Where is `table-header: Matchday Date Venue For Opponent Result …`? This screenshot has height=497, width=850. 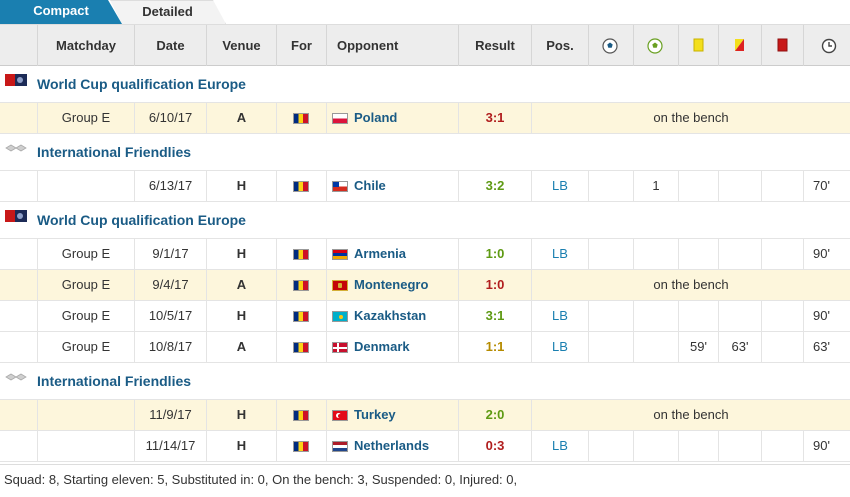 table-header: Matchday Date Venue For Opponent Result … is located at coordinates (425, 45).